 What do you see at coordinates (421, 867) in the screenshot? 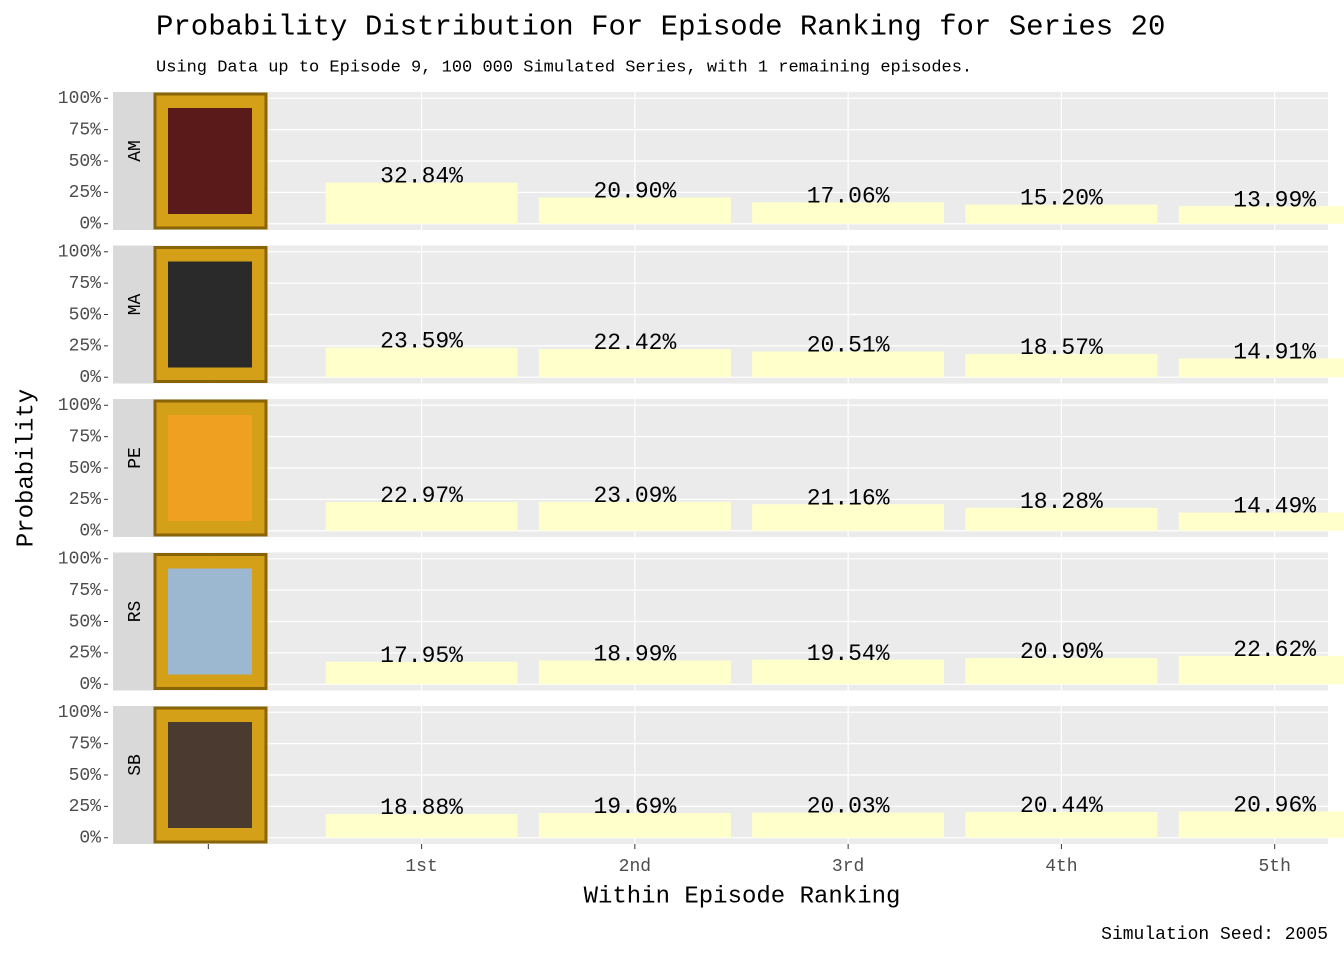
I see `x-tick-label: 1st` at bounding box center [421, 867].